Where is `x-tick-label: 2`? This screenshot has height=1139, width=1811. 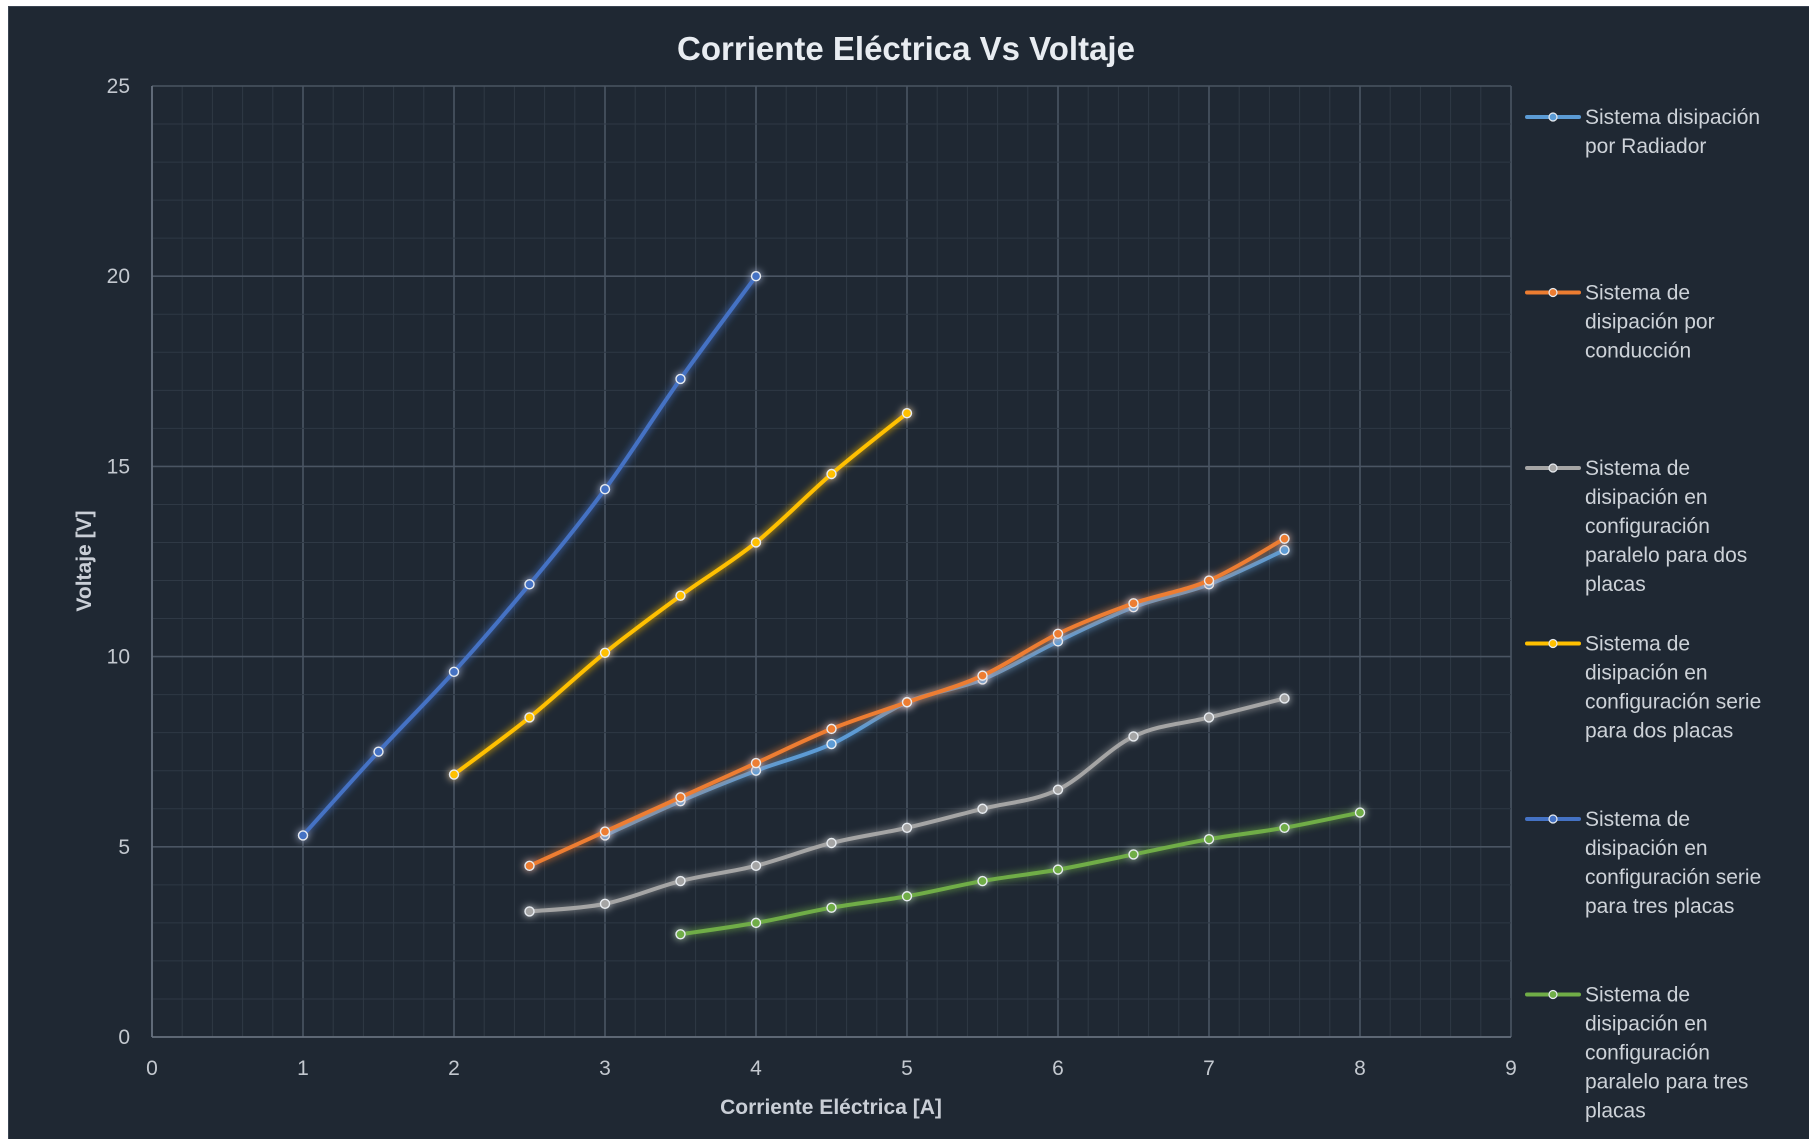 x-tick-label: 2 is located at coordinates (454, 1068).